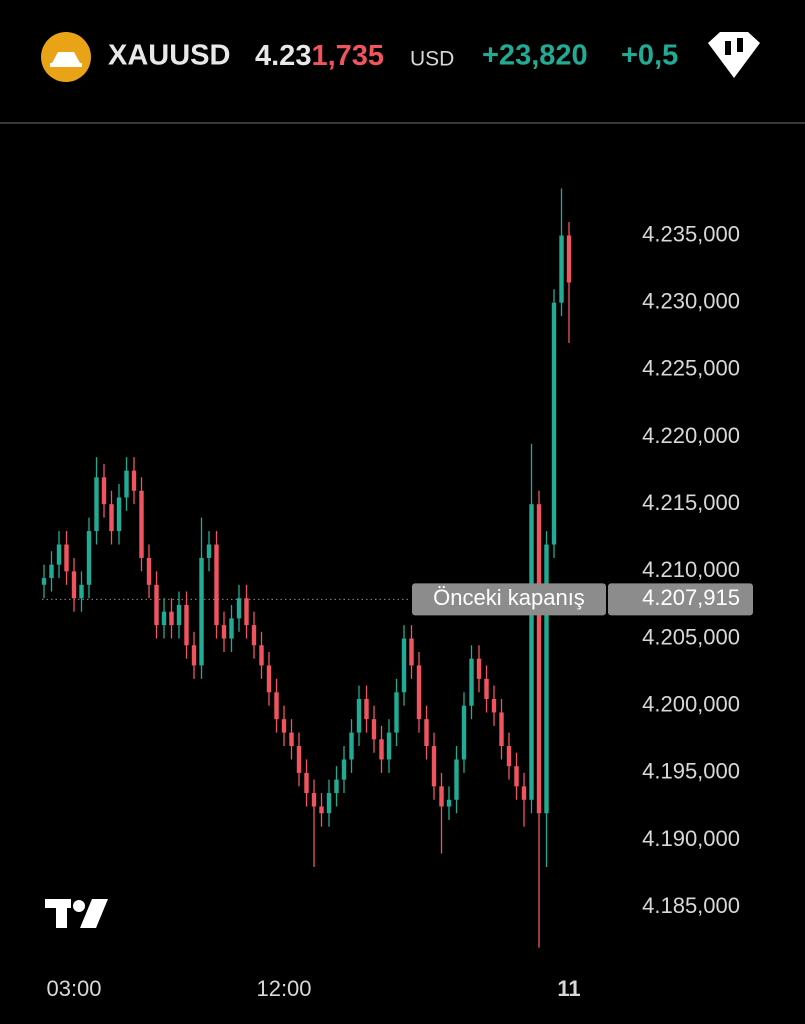  I want to click on previous-close-label: Önceki kapanış, so click(509, 597).